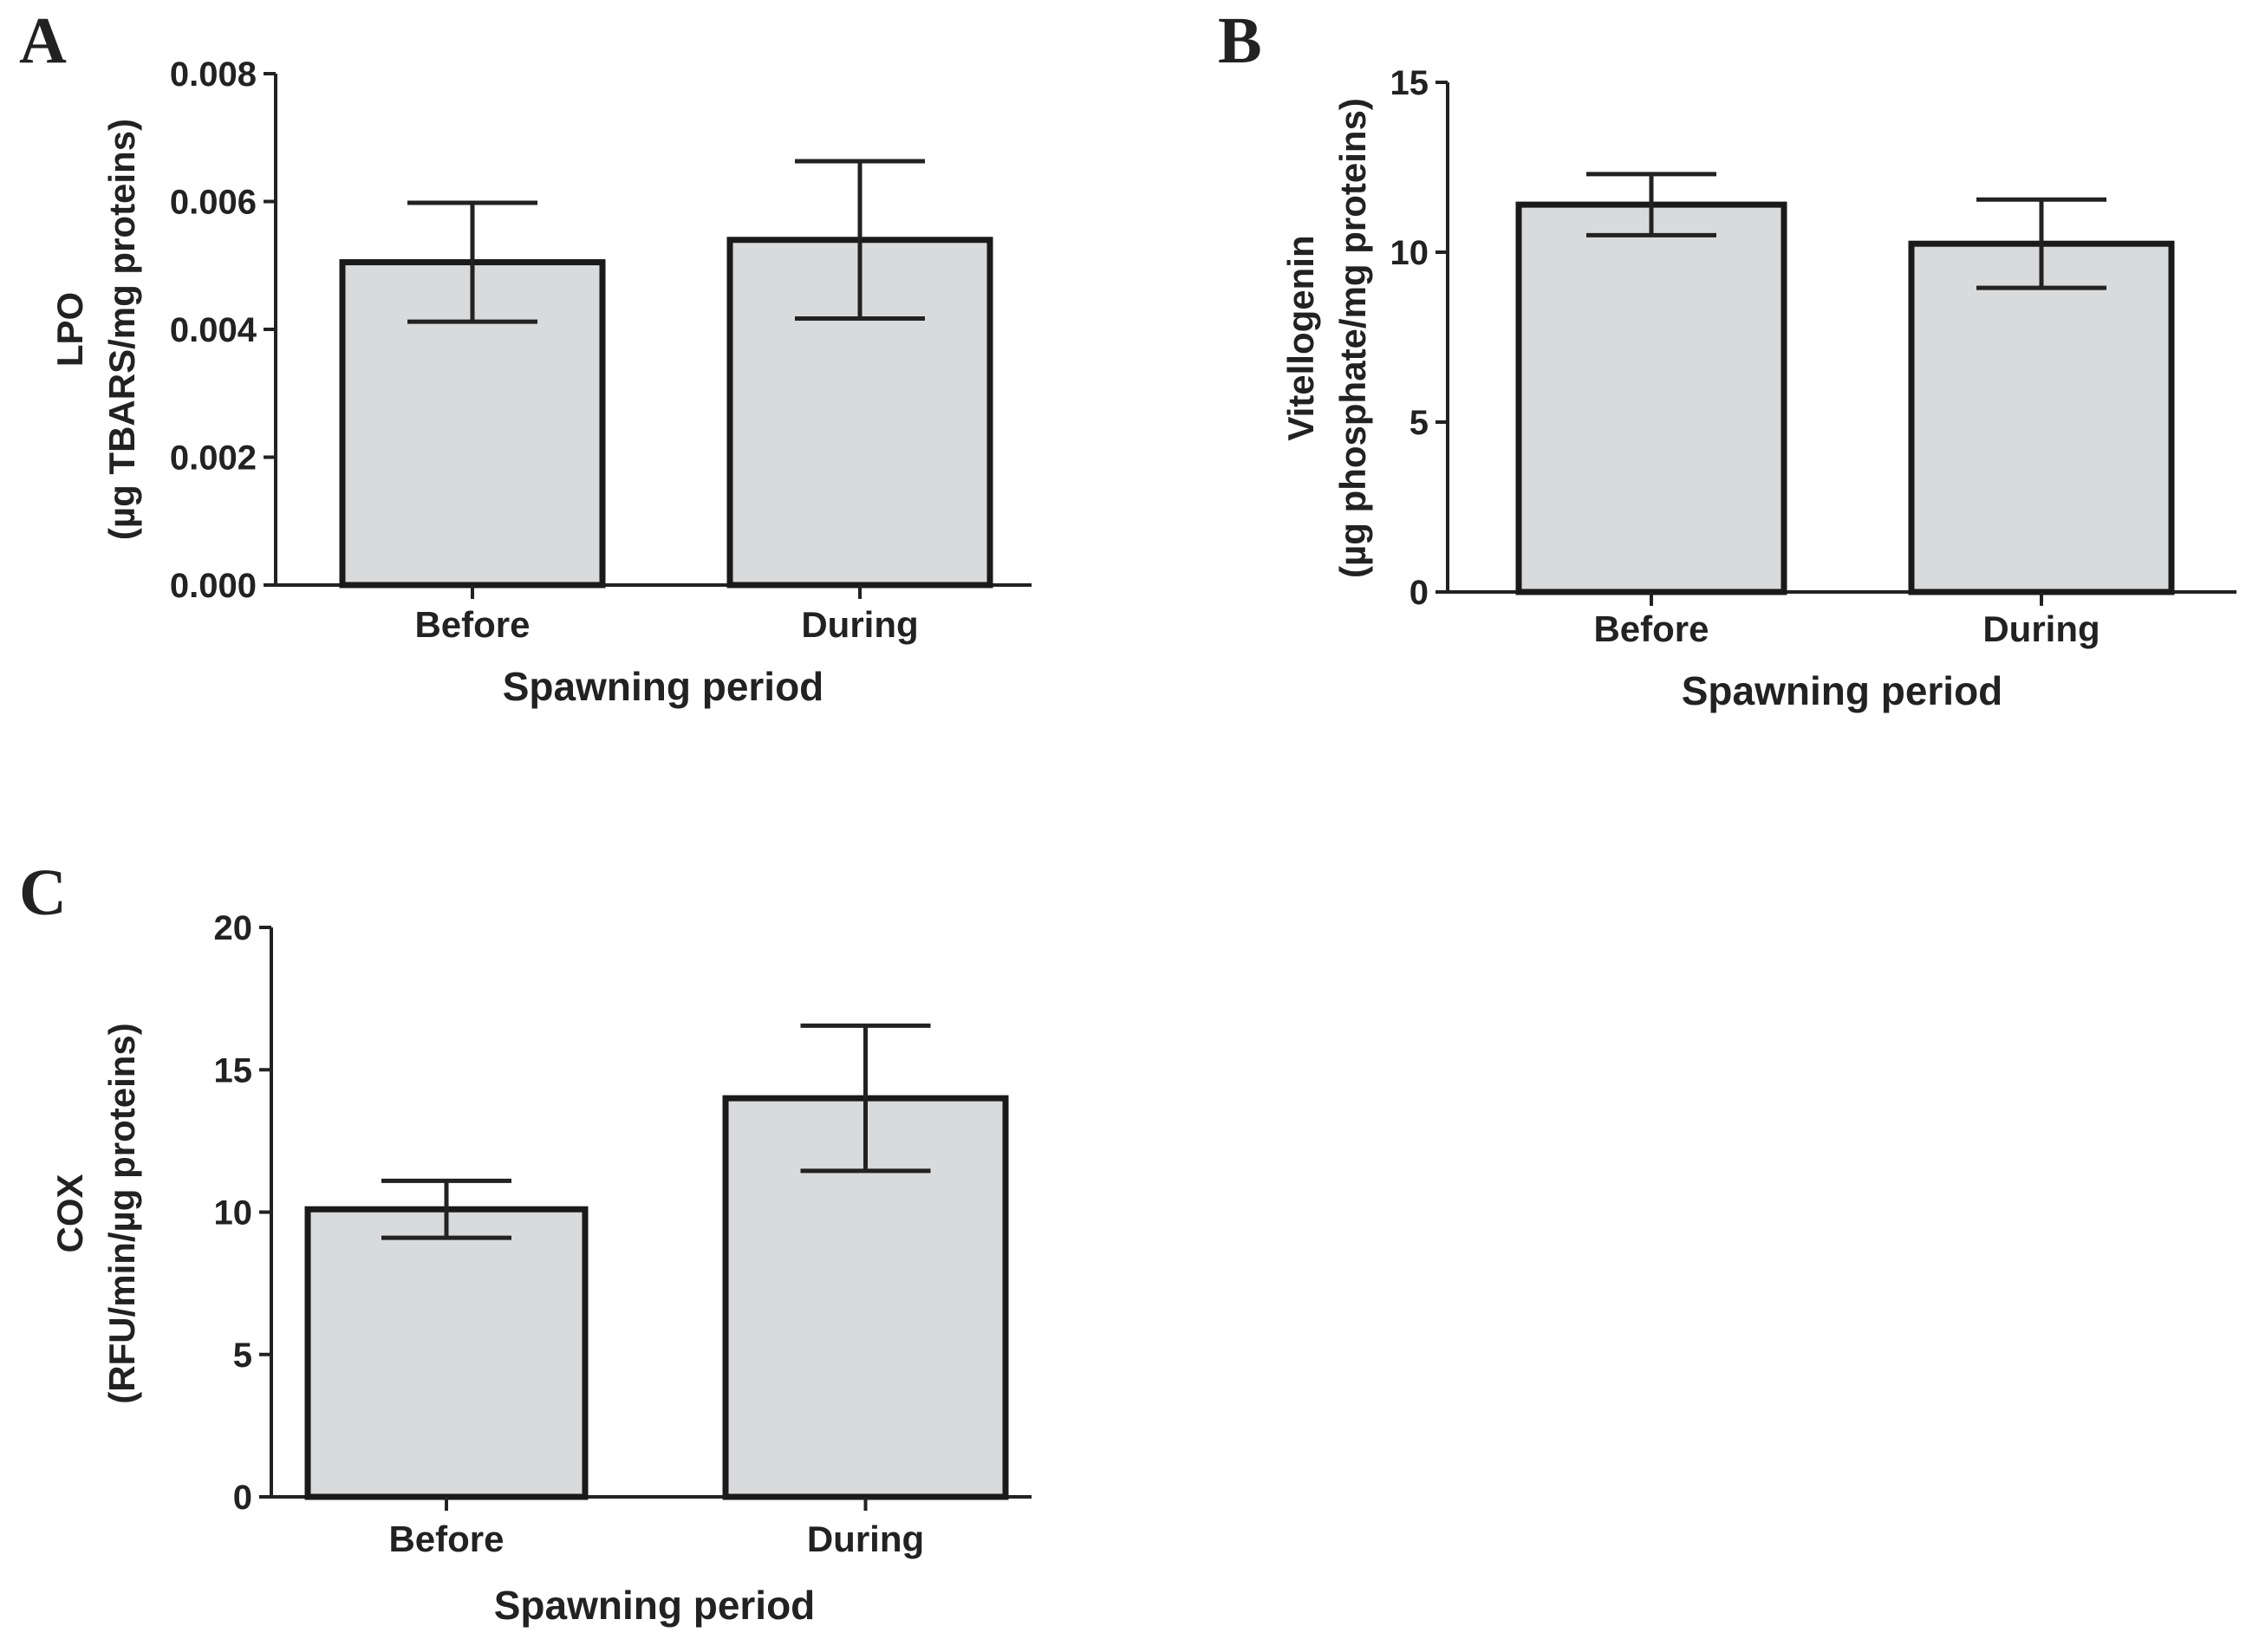 The width and height of the screenshot is (2259, 1652). What do you see at coordinates (43, 892) in the screenshot?
I see `panel-letter: C` at bounding box center [43, 892].